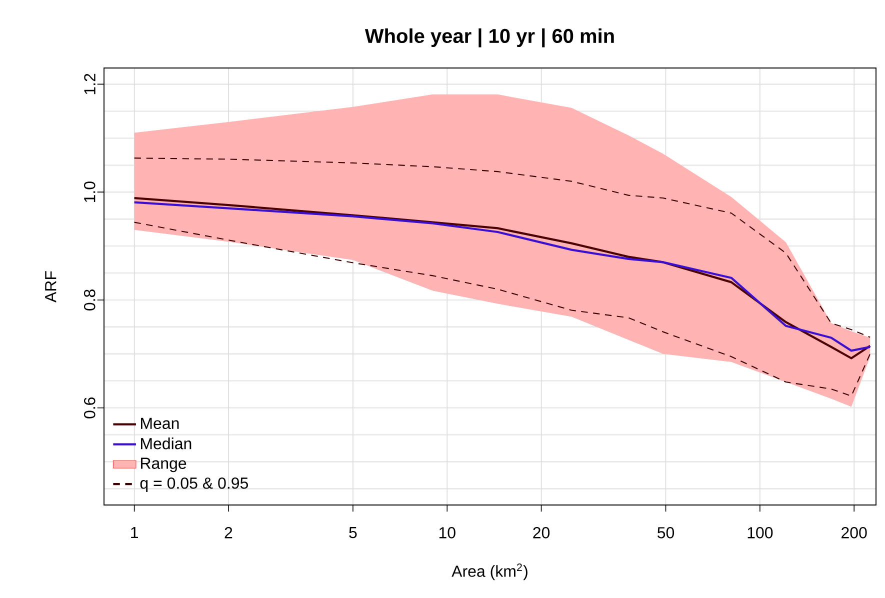 Image resolution: width=885 pixels, height=598 pixels. Describe the element at coordinates (163, 465) in the screenshot. I see `legend-label: Range` at that location.